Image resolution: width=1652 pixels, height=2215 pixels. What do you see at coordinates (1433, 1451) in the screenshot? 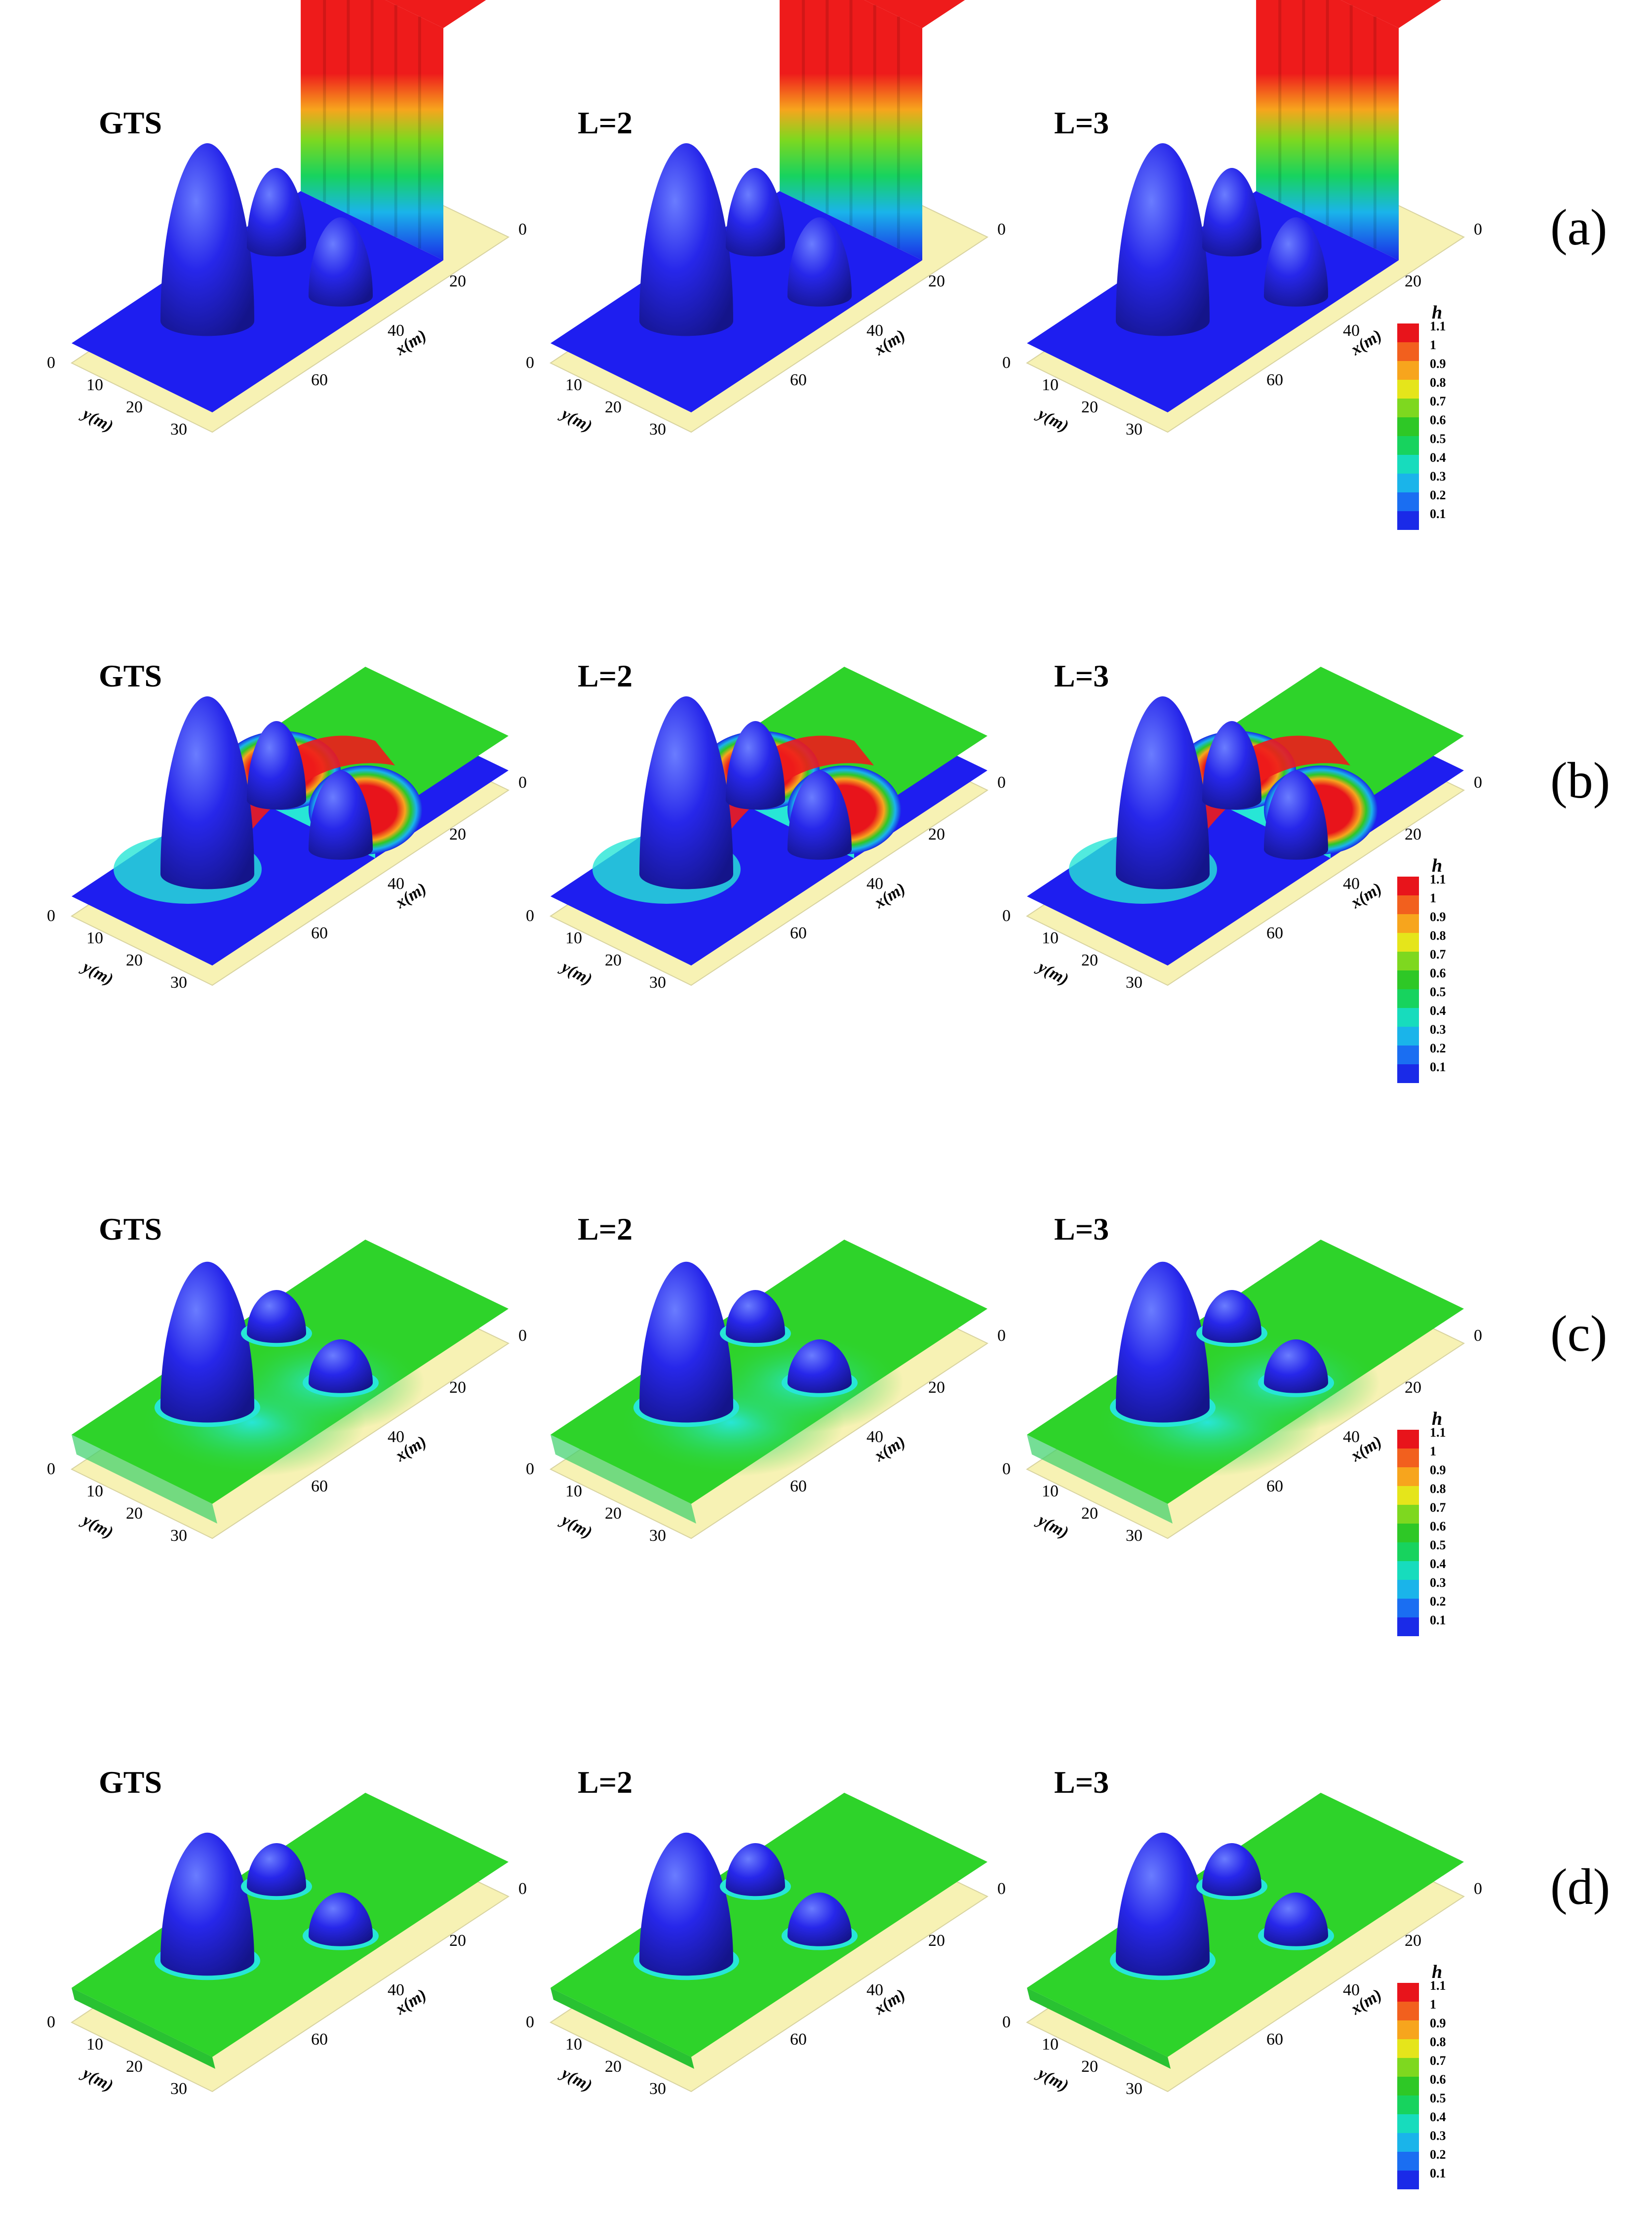
I see `colorbar-level: 1` at bounding box center [1433, 1451].